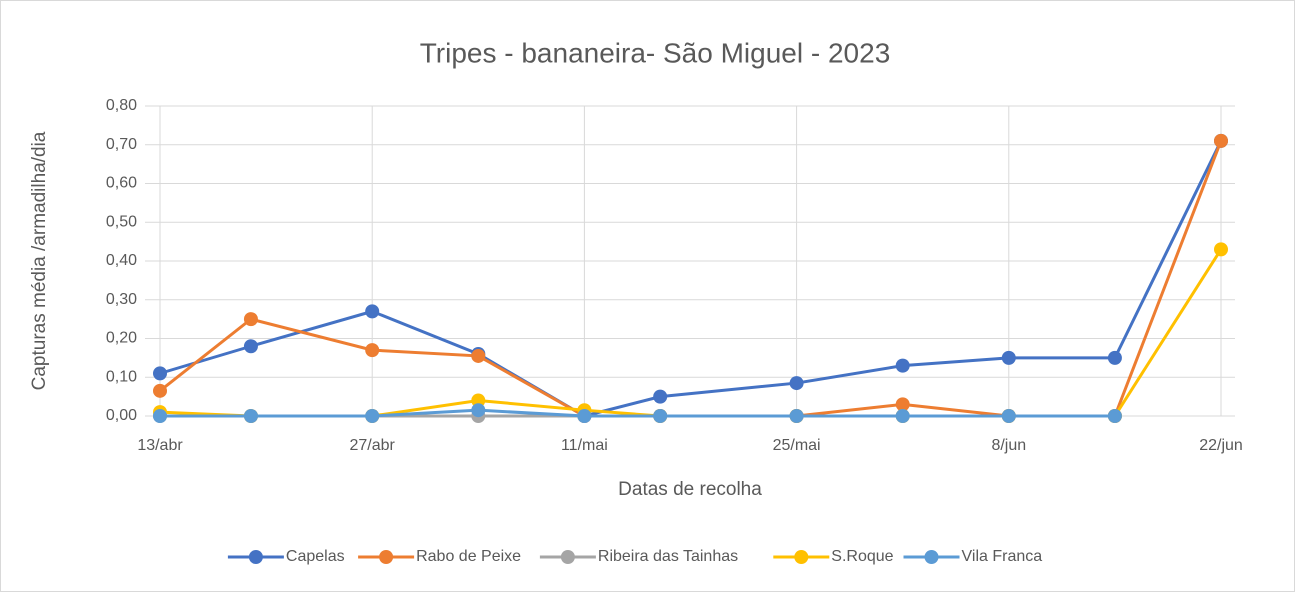 This screenshot has height=592, width=1295. Describe the element at coordinates (121, 105) in the screenshot. I see `y-tick-label: 0,80` at that location.